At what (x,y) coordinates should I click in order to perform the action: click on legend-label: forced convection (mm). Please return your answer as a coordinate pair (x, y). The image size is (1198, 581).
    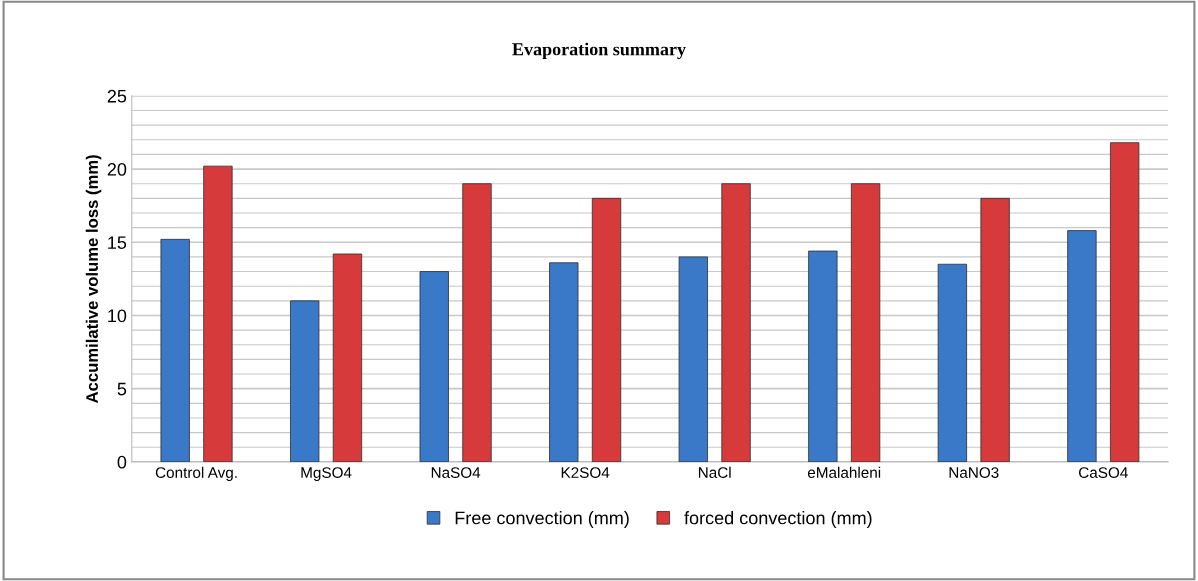
    Looking at the image, I should click on (778, 519).